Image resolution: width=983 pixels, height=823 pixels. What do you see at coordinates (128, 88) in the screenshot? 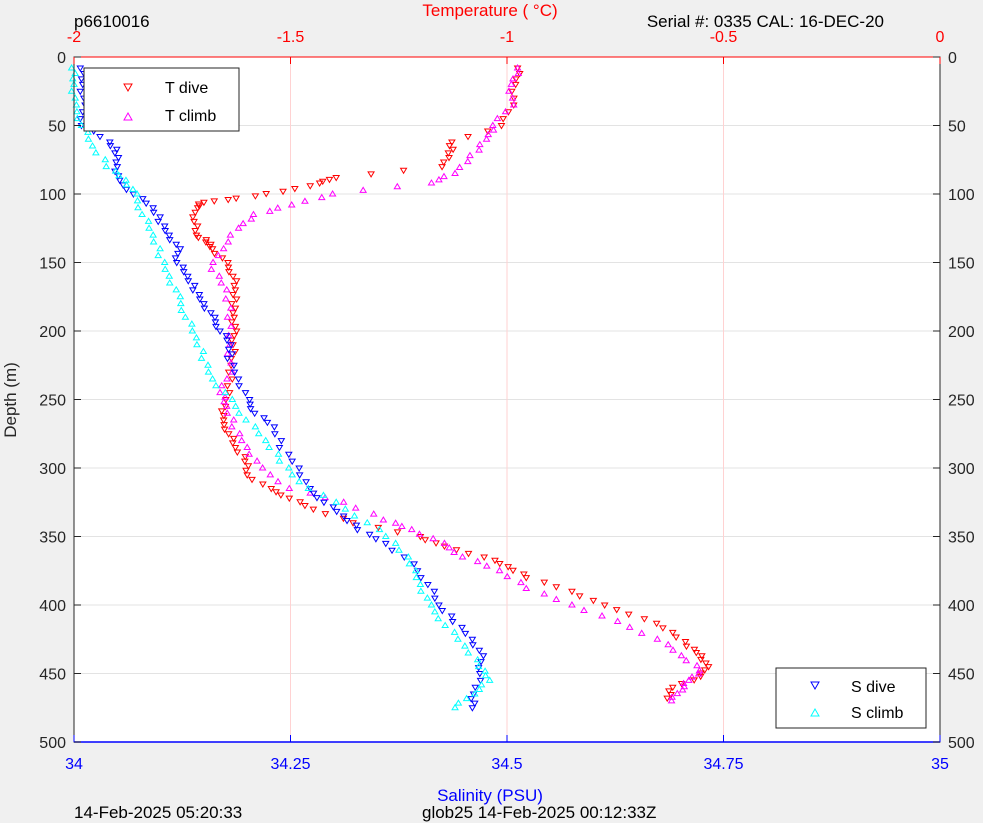
I see `legend-t-dive-marker` at bounding box center [128, 88].